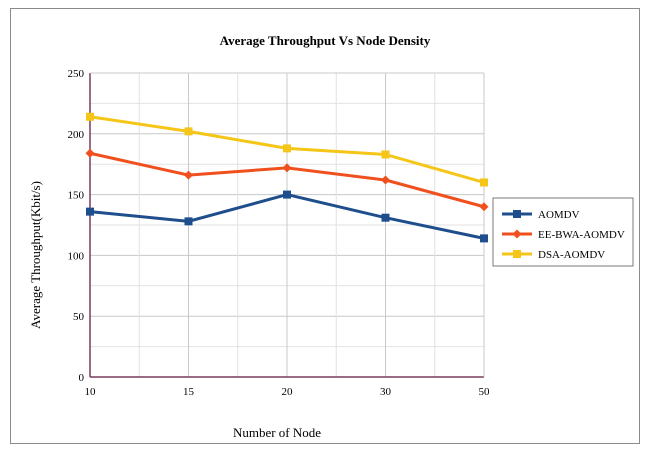  Describe the element at coordinates (76, 196) in the screenshot. I see `y-tick-label: 150` at that location.